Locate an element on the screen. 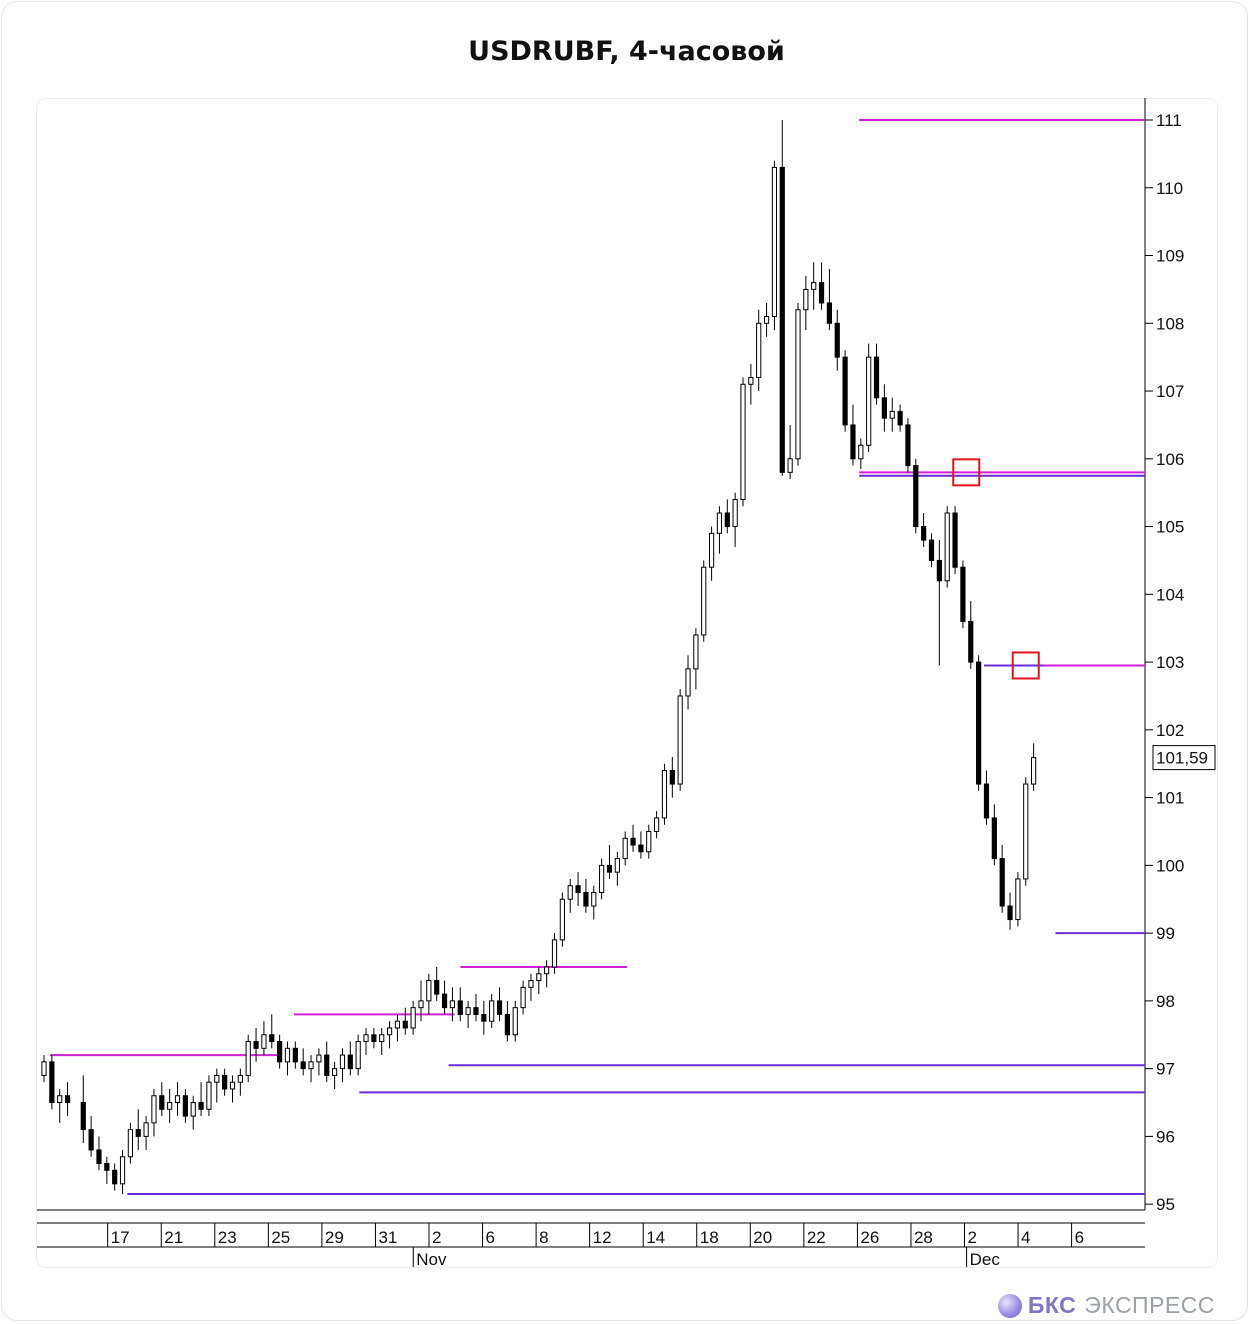 This screenshot has width=1249, height=1324. y-tick-label: 106 is located at coordinates (1170, 459).